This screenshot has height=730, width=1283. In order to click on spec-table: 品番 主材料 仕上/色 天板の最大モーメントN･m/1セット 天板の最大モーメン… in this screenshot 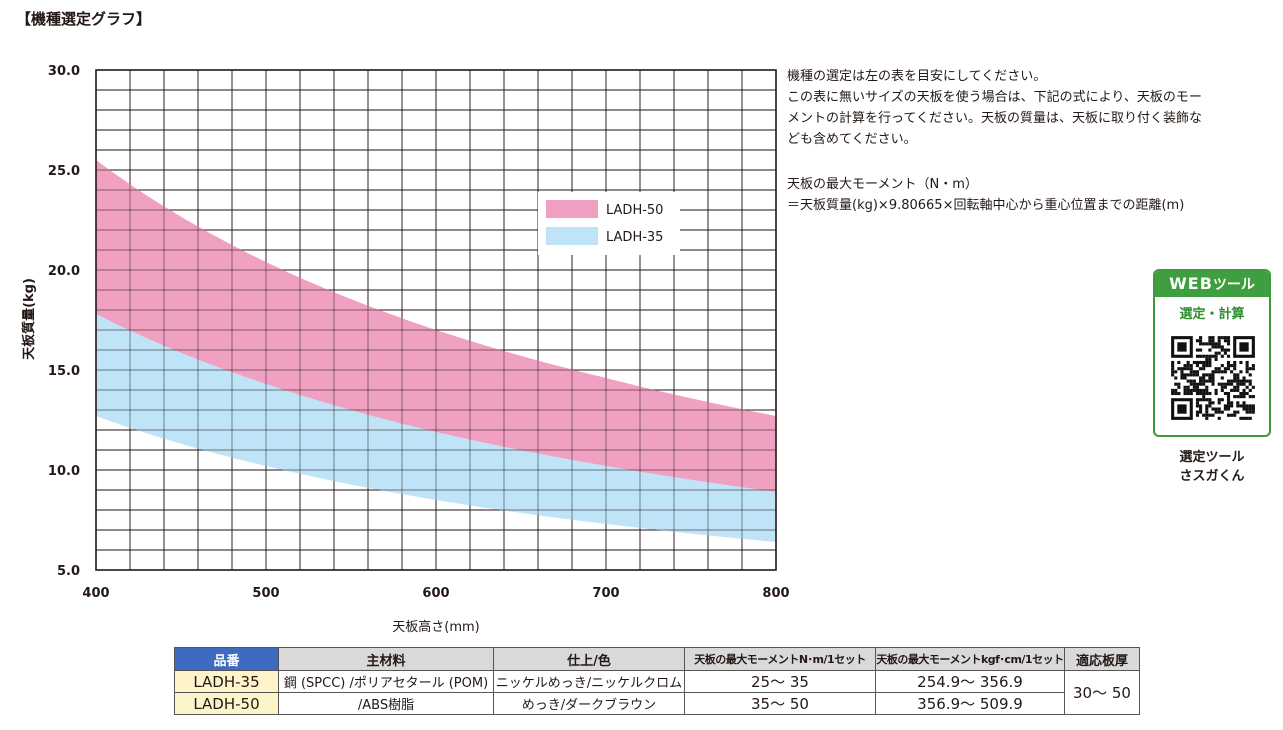, I will do `click(657, 681)`.